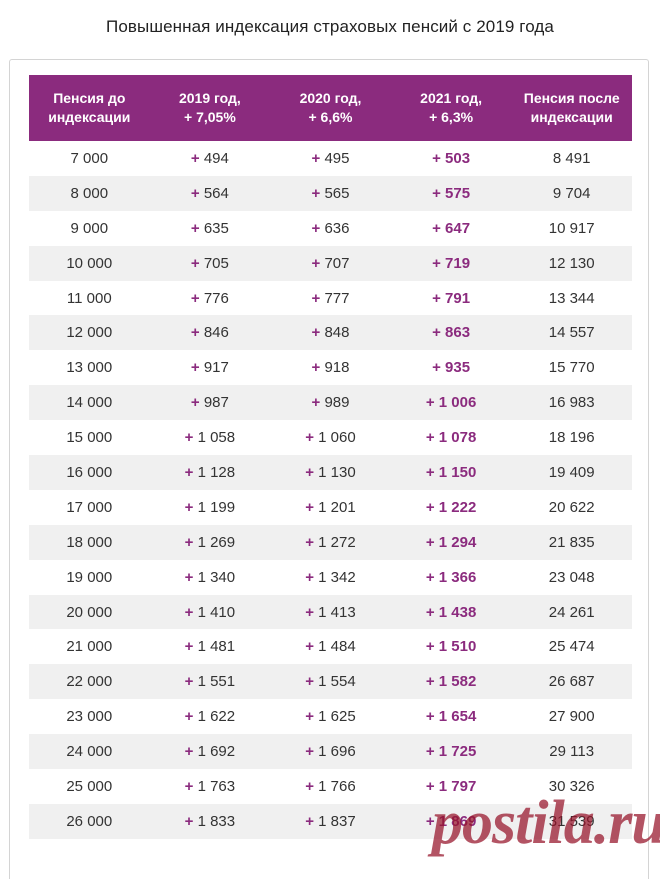 This screenshot has width=660, height=879. Describe the element at coordinates (89, 193) in the screenshot. I see `cell-pension-before: 8 000` at that location.